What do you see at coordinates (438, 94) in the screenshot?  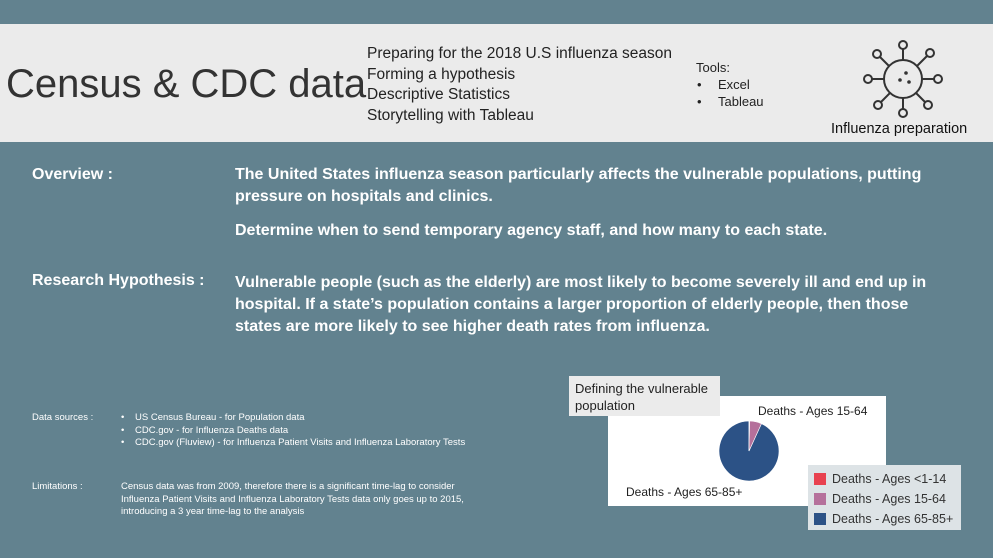 I see `topic-item: Descriptive Statistics` at bounding box center [438, 94].